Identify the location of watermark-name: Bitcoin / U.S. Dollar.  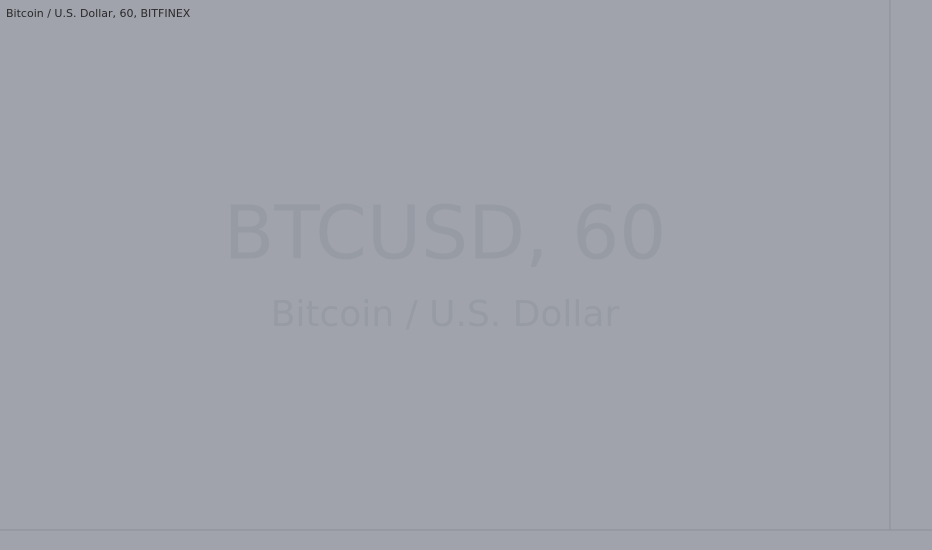
(445, 314).